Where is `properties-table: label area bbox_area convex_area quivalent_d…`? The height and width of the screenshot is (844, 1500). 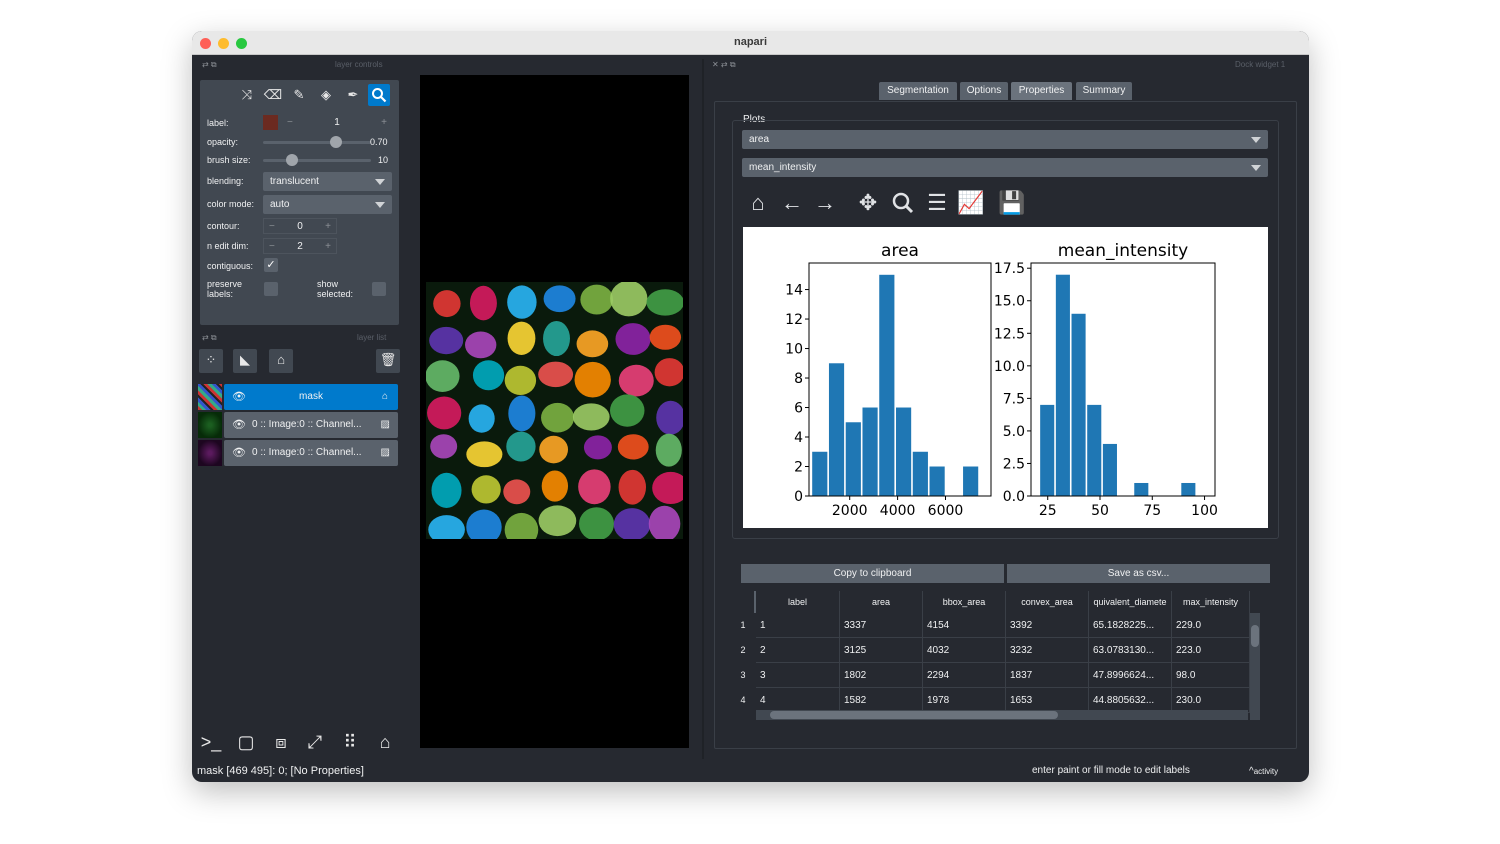 properties-table: label area bbox_area convex_area quivalent_d… is located at coordinates (1001, 656).